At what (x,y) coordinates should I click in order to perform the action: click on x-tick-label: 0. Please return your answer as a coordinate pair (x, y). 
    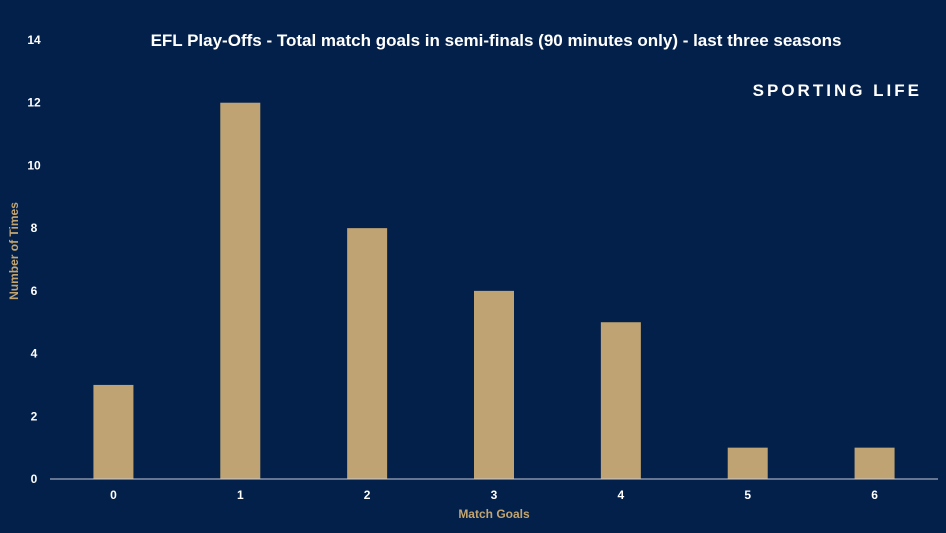
    Looking at the image, I should click on (113, 495).